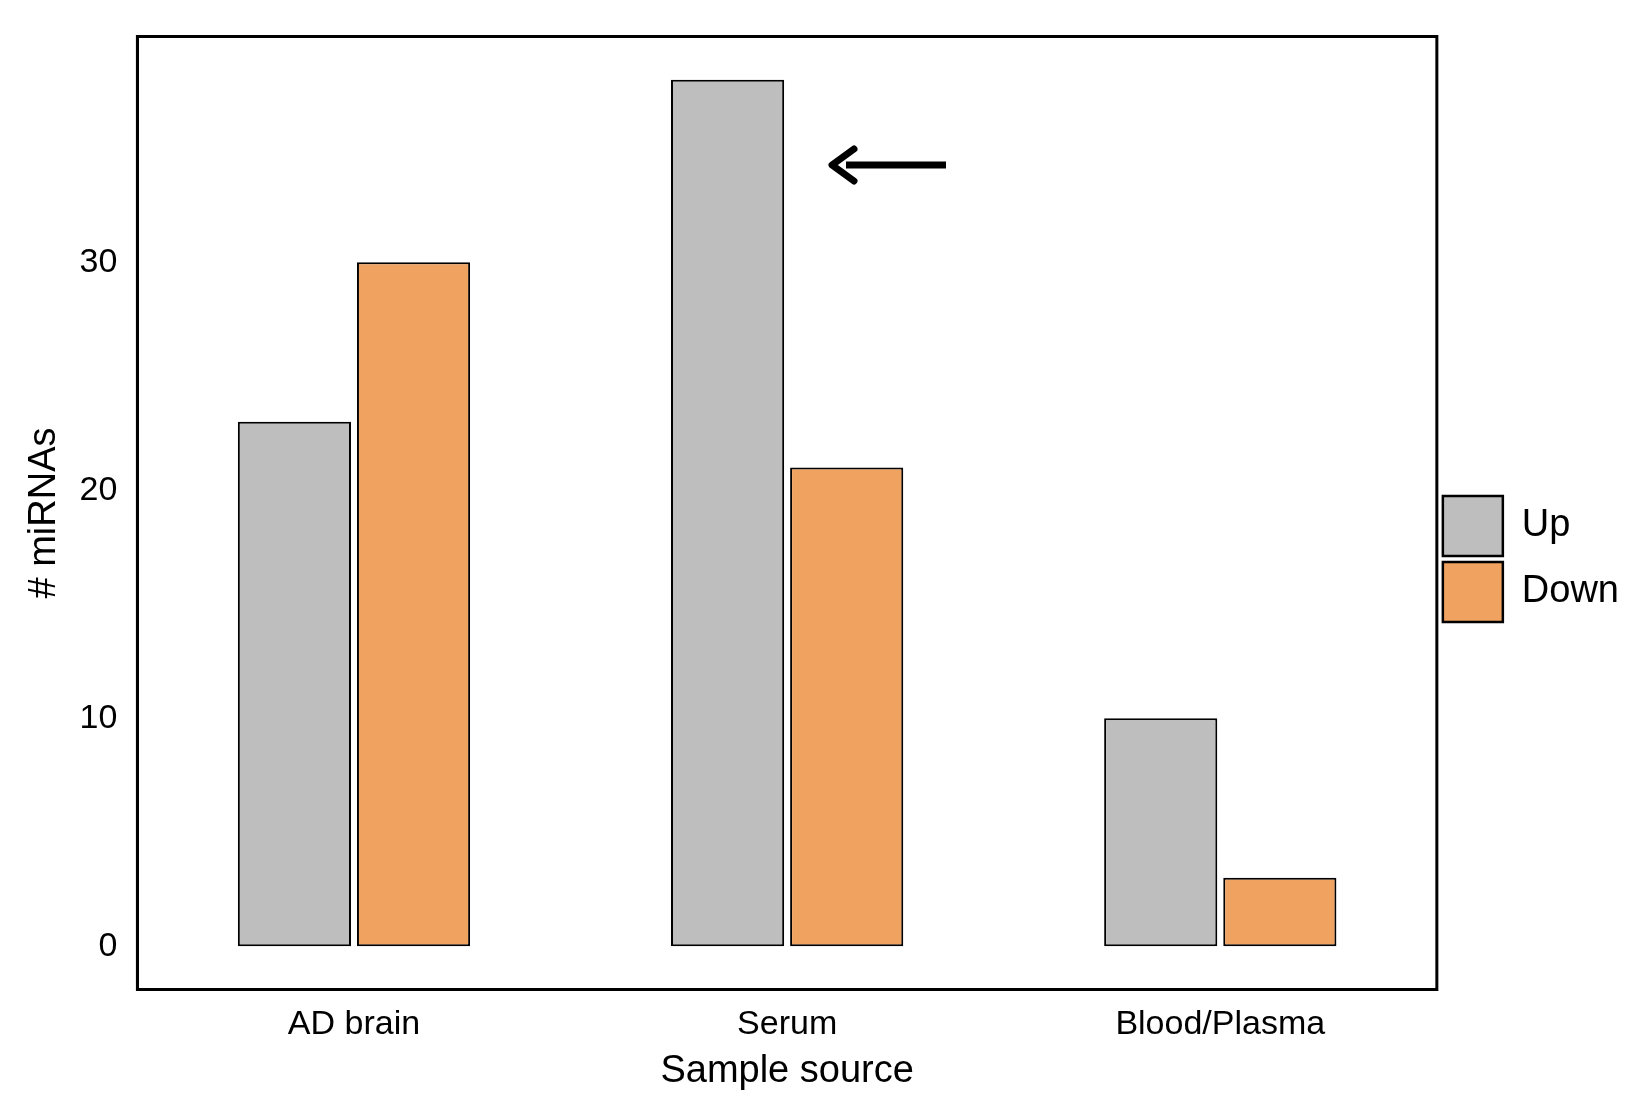 The height and width of the screenshot is (1108, 1645). I want to click on x-tick-label: Serum, so click(787, 1022).